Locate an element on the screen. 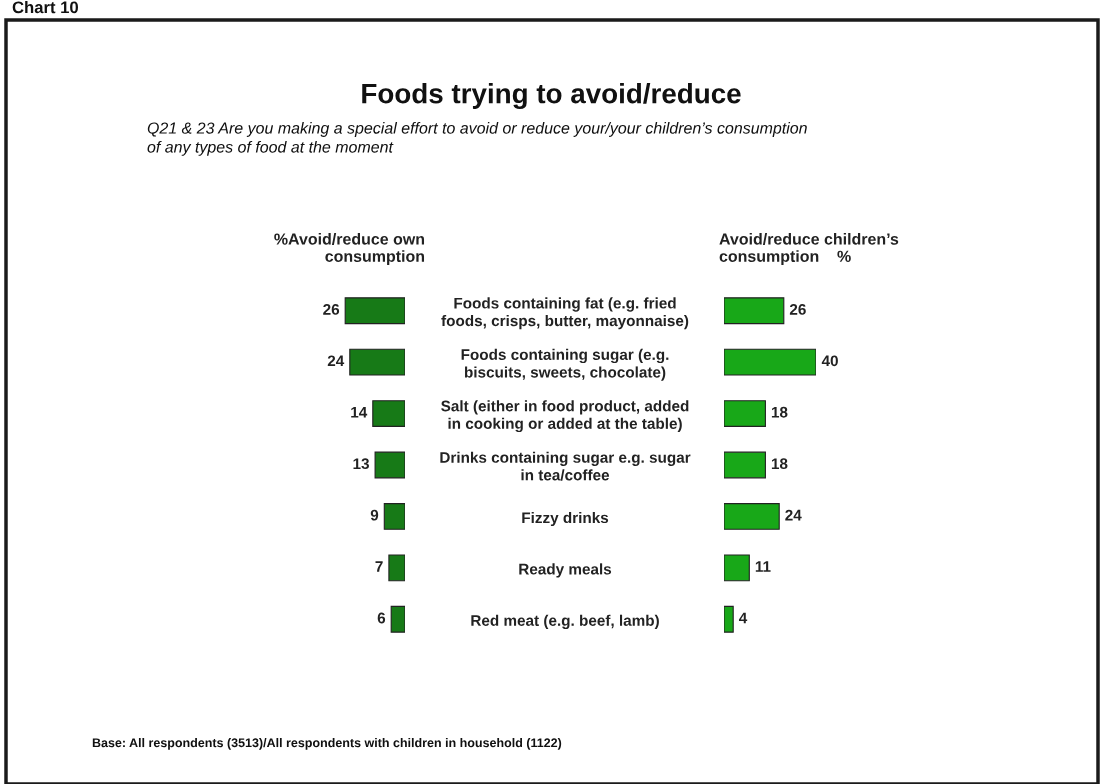 The width and height of the screenshot is (1102, 784). data-label: 9 is located at coordinates (374, 515).